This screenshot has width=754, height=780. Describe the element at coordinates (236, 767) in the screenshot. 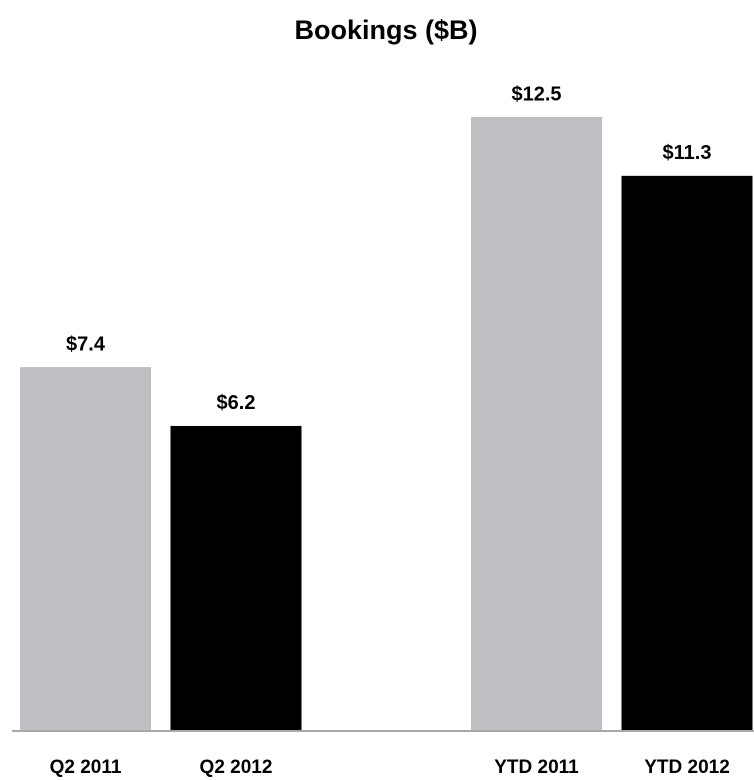

I see `x-tick-label: Q2 2012` at that location.